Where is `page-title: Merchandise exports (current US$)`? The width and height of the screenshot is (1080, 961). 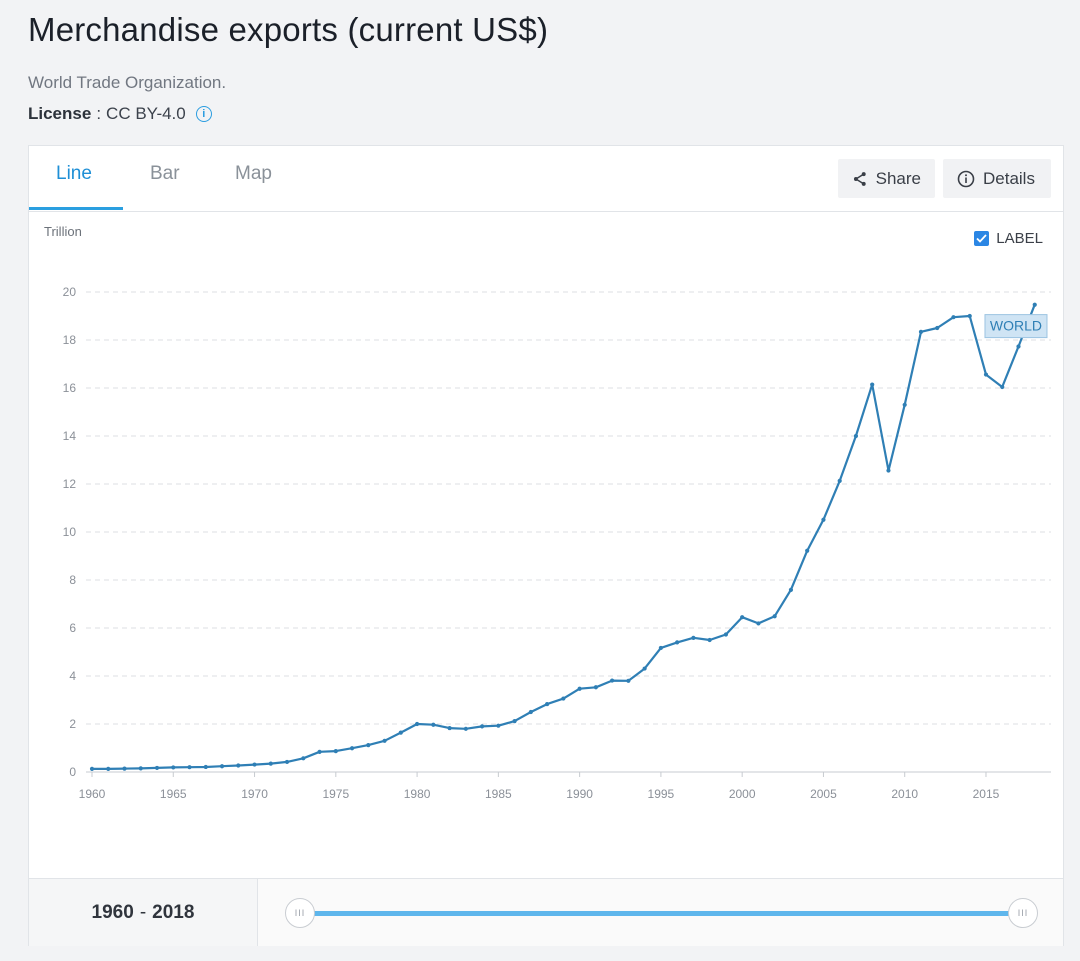
page-title: Merchandise exports (current US$) is located at coordinates (288, 29).